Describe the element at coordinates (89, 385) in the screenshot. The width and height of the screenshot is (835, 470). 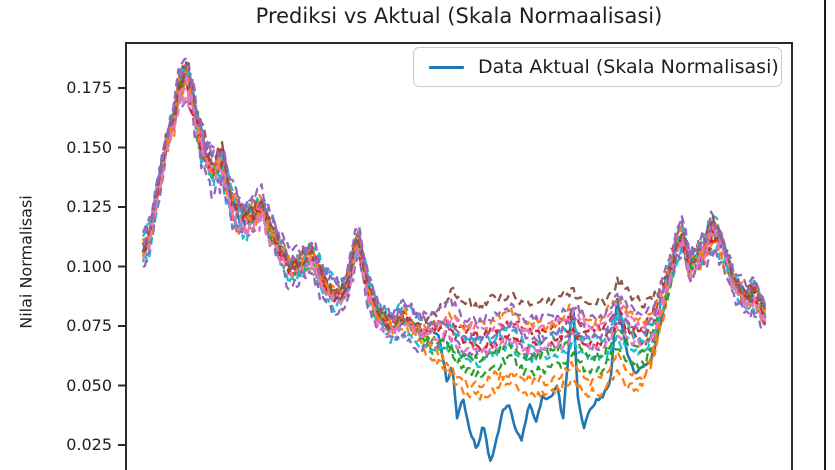
I see `y-tick-label: 0.050` at that location.